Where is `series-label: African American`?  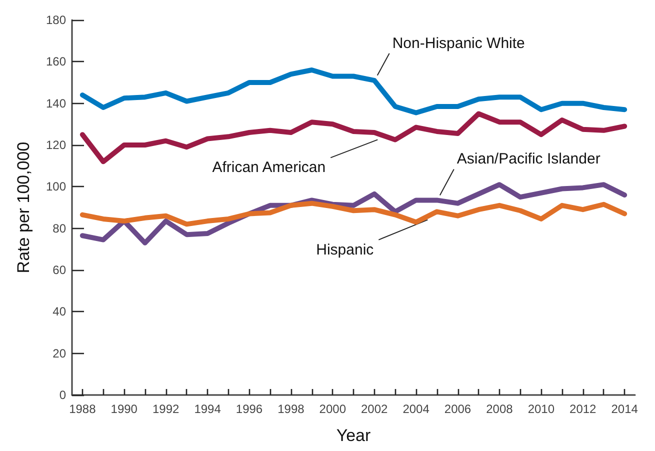 series-label: African American is located at coordinates (269, 167).